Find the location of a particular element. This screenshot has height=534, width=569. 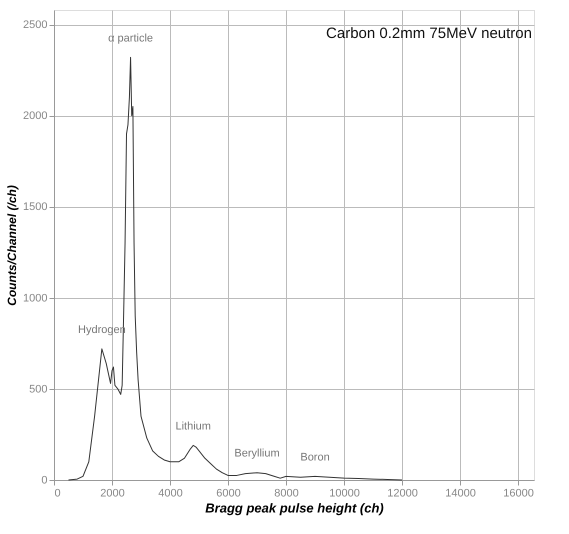

annotation: Lithium is located at coordinates (193, 426).